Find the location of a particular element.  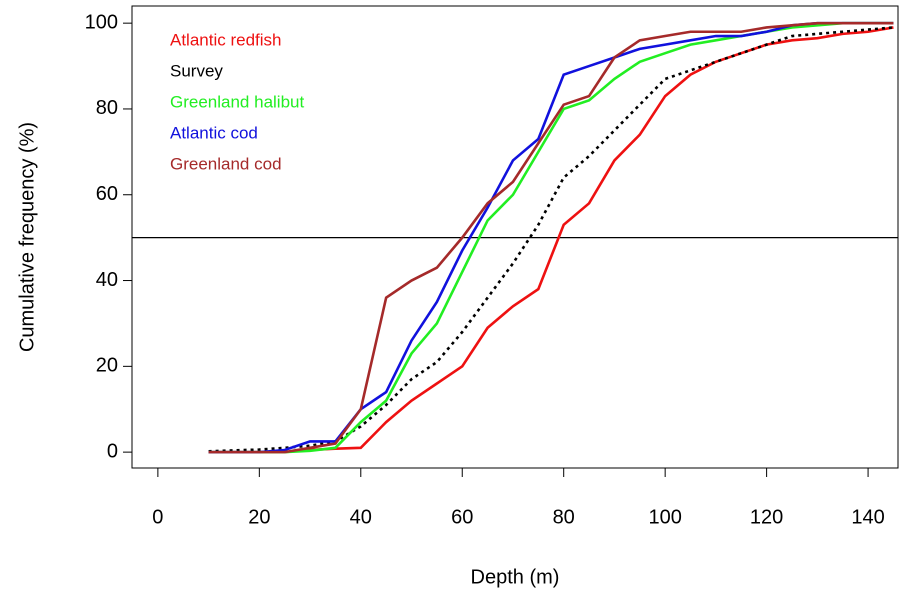

x-tick-label: 120 is located at coordinates (766, 517).